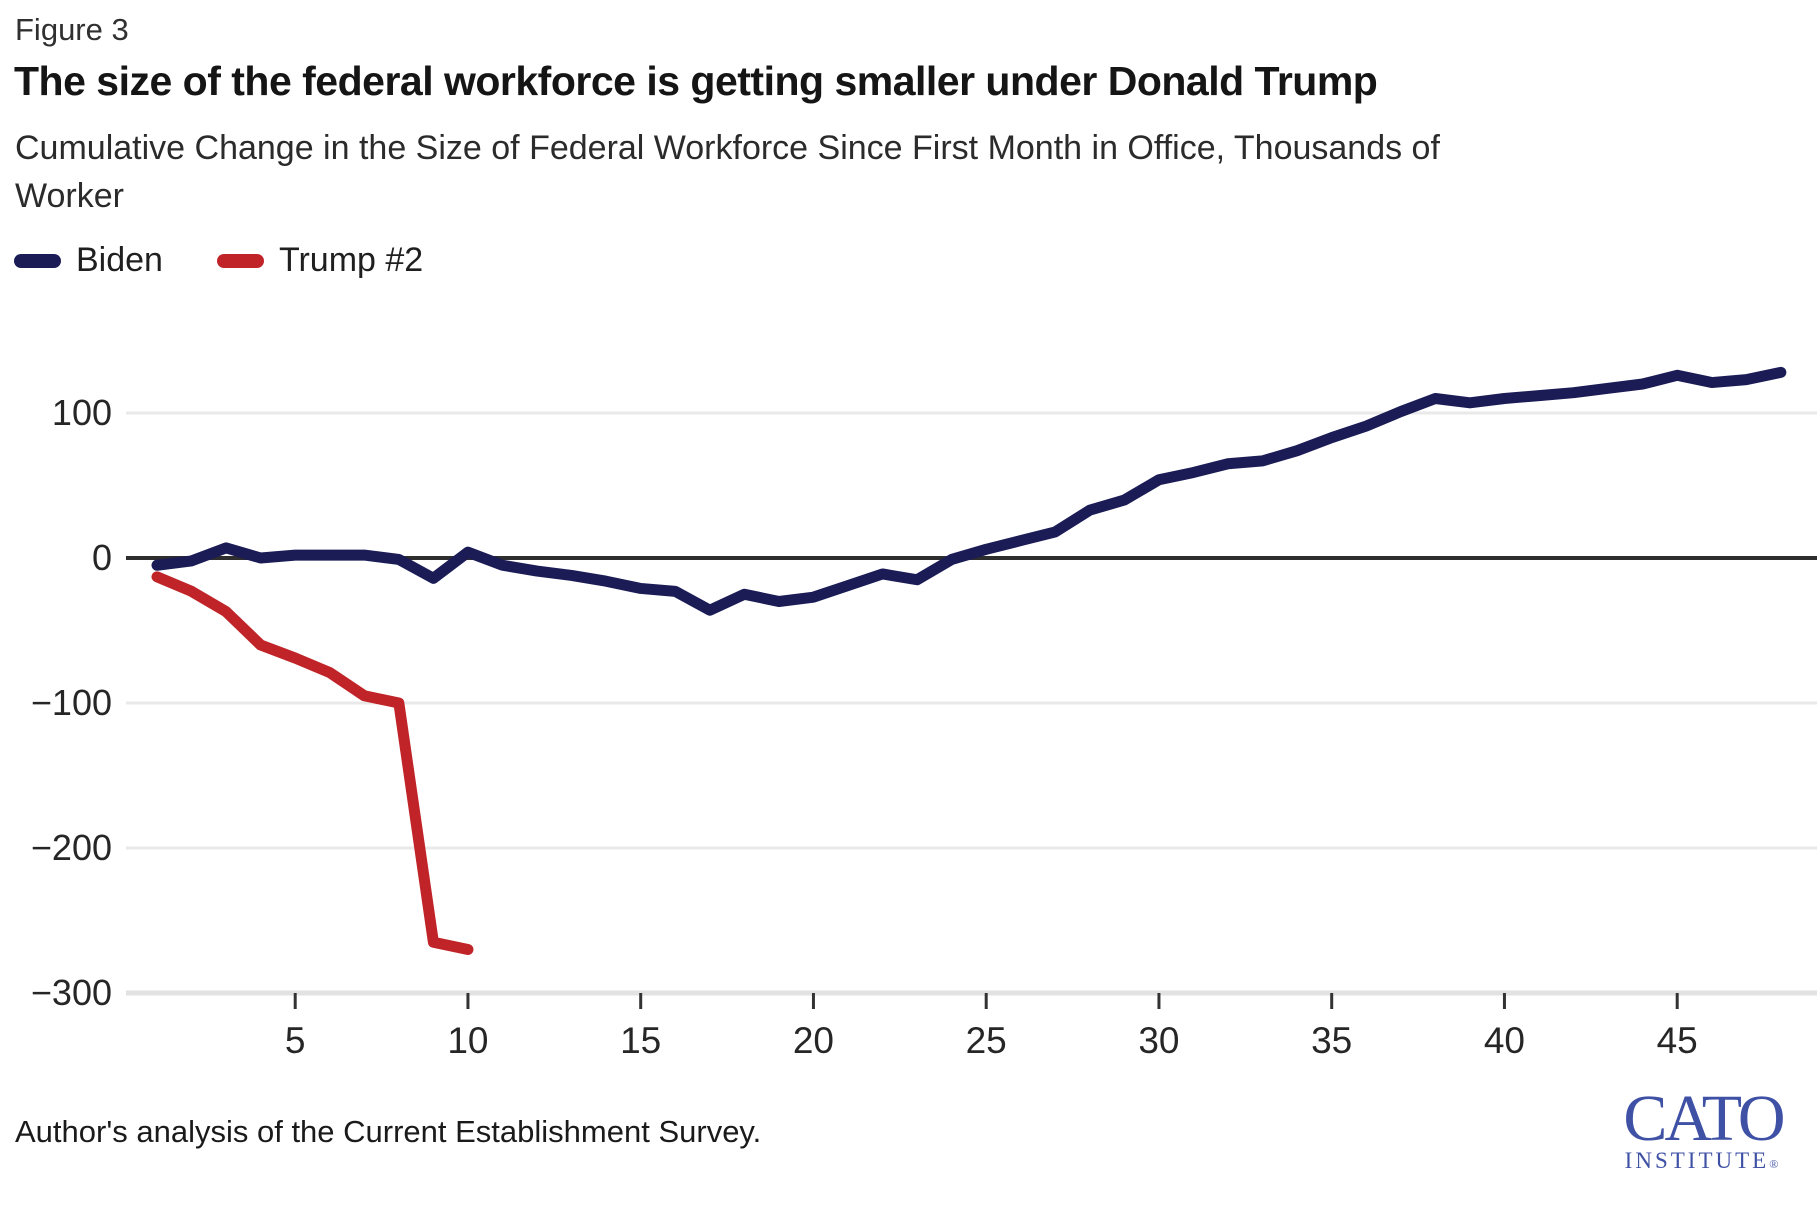  I want to click on legend-item-trump: Trump #2, so click(320, 260).